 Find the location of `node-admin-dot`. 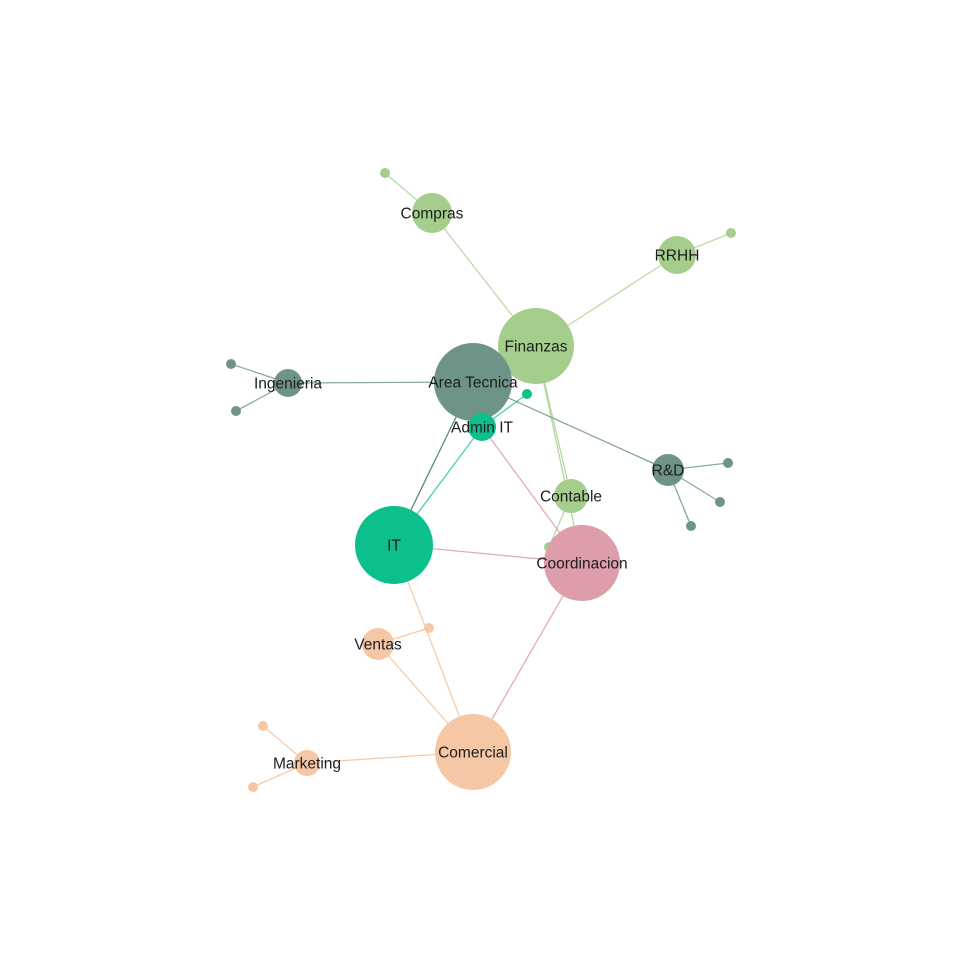

node-admin-dot is located at coordinates (527, 394).